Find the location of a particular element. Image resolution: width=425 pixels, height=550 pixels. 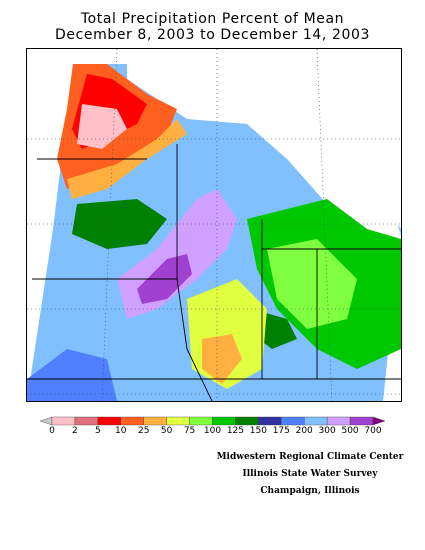

map-region-blue-sw is located at coordinates (72, 375).